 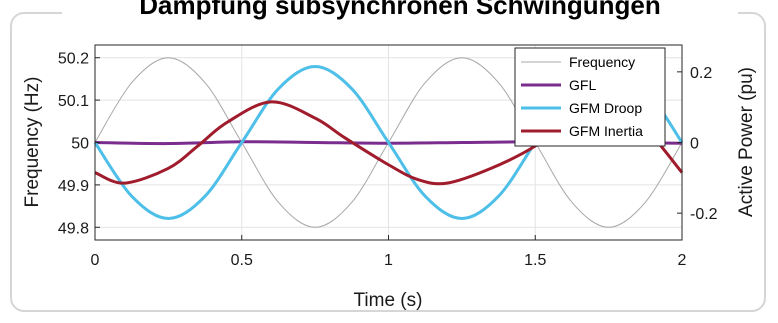 I want to click on y-right-tick-label: 0, so click(x=694, y=144).